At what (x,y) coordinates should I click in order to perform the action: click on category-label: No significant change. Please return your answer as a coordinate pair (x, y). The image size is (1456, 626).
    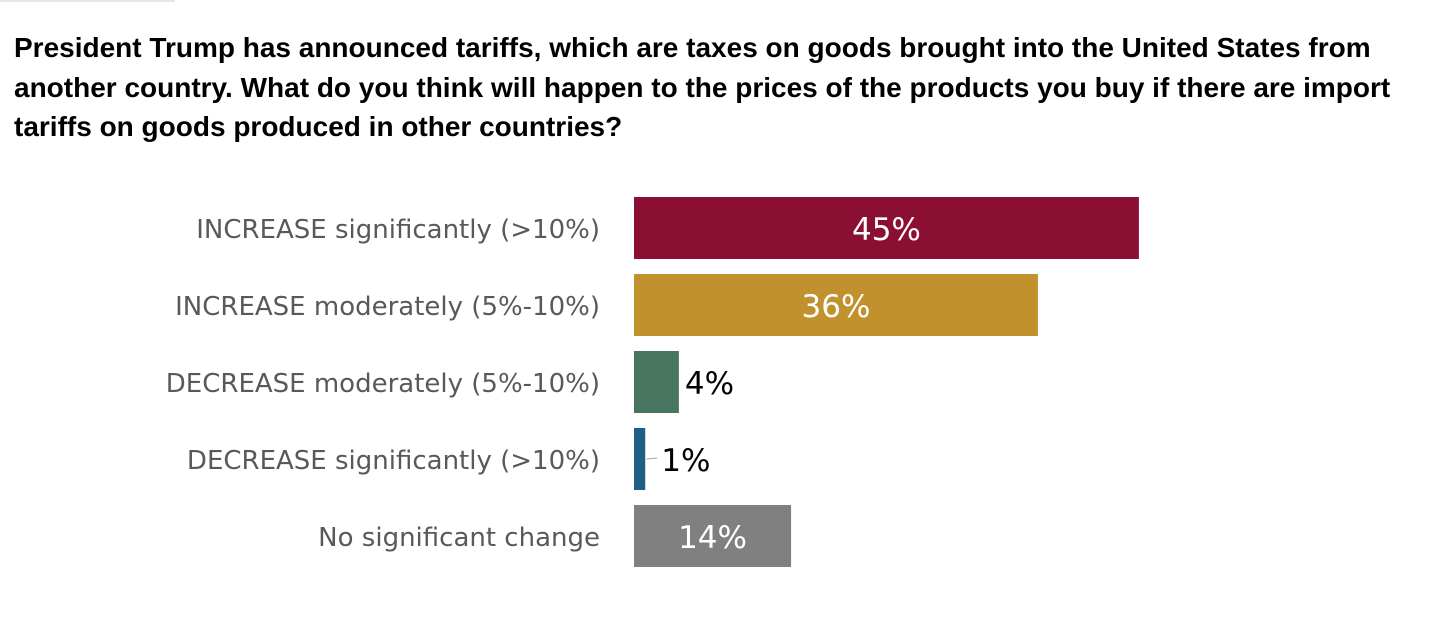
    Looking at the image, I should click on (459, 538).